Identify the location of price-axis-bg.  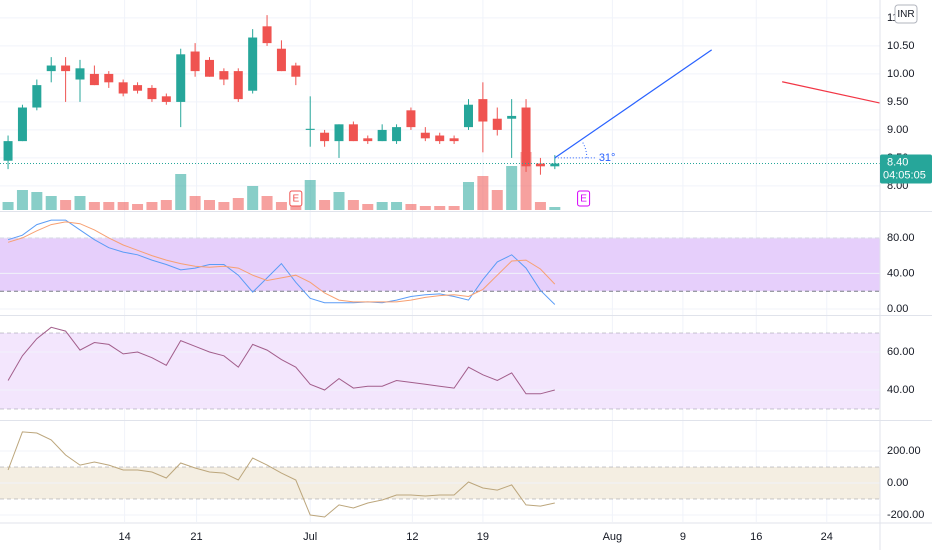
(906, 275).